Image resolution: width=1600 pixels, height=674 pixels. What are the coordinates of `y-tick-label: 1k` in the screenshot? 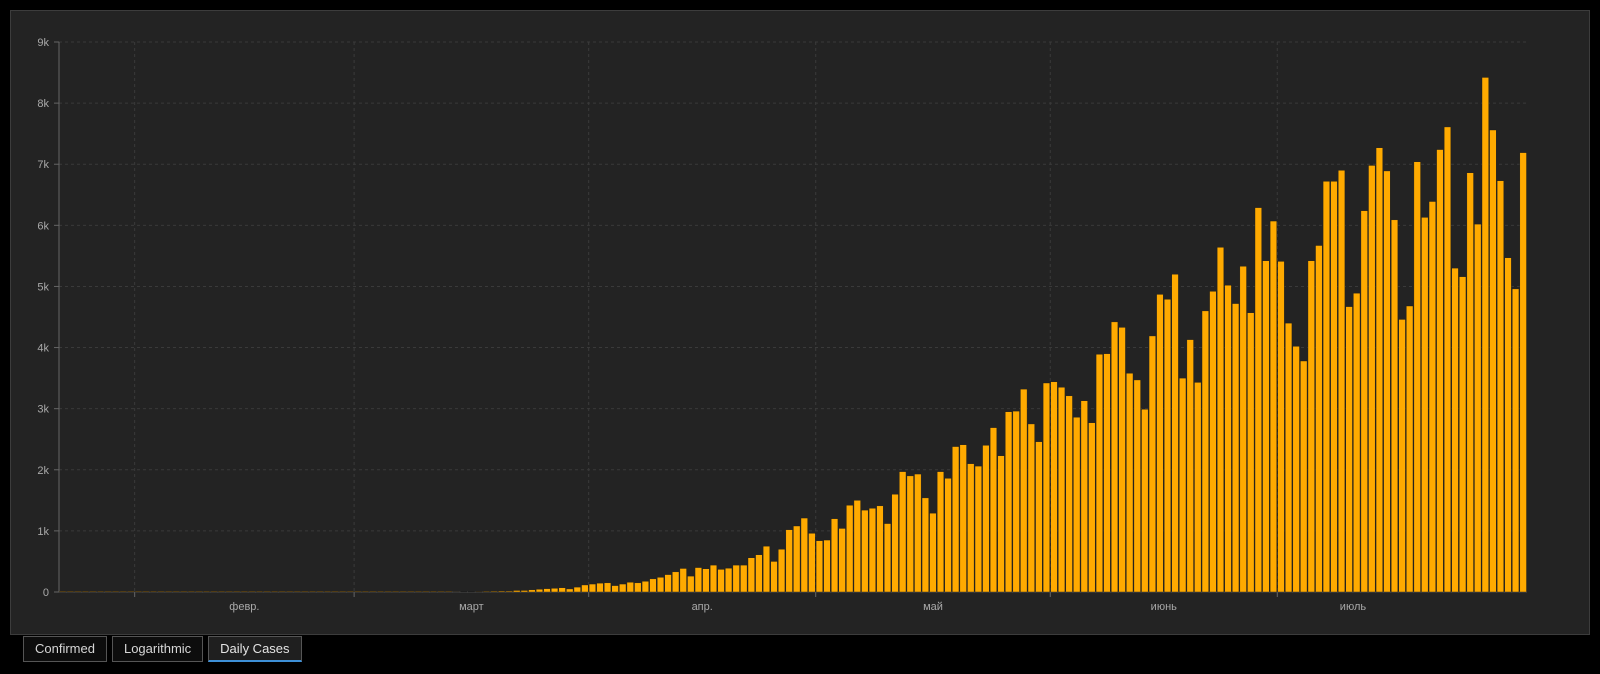 It's located at (43, 532).